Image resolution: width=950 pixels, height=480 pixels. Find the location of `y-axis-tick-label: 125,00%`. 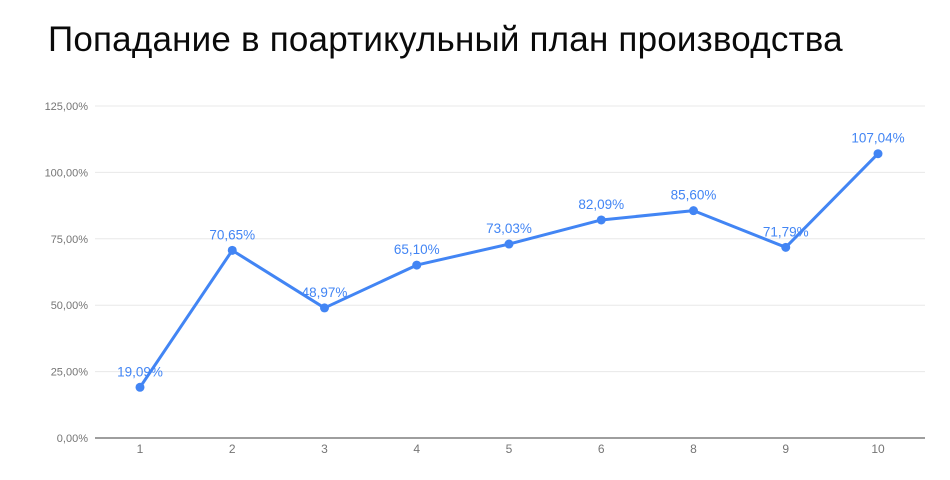

y-axis-tick-label: 125,00% is located at coordinates (67, 107).